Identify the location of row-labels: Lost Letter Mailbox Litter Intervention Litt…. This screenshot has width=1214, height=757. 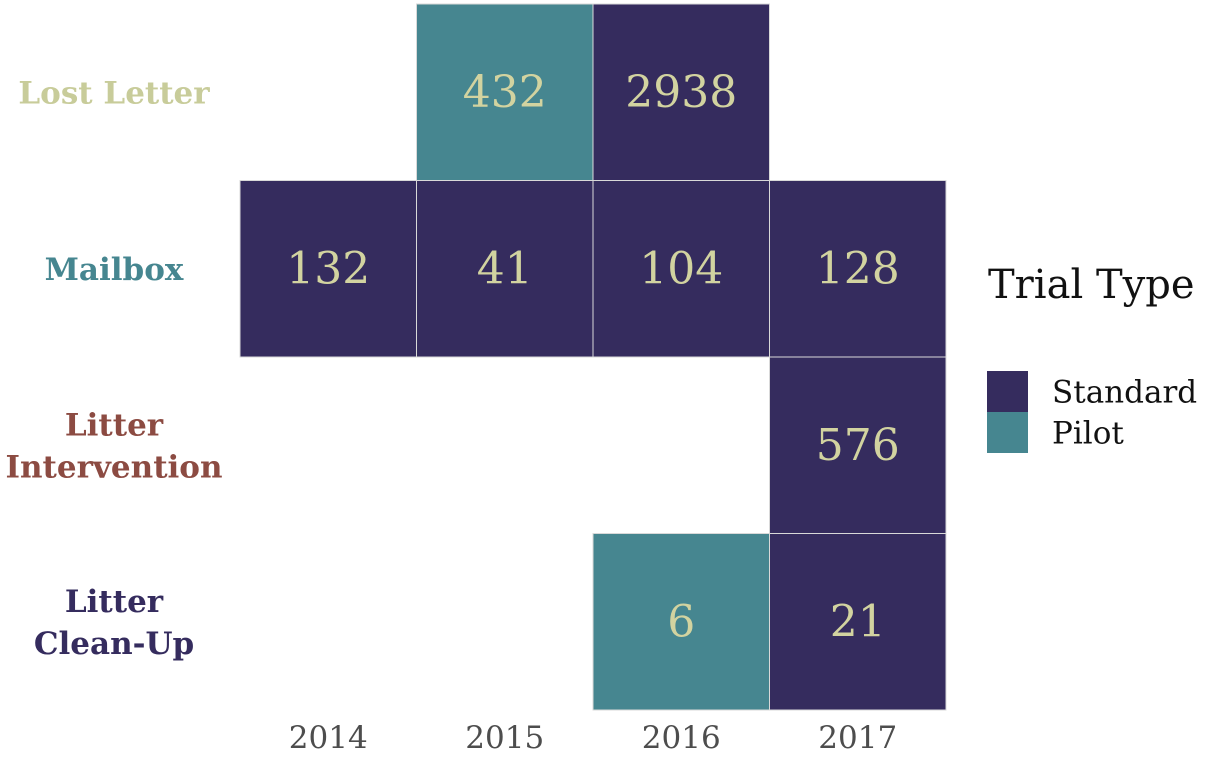
(114, 368).